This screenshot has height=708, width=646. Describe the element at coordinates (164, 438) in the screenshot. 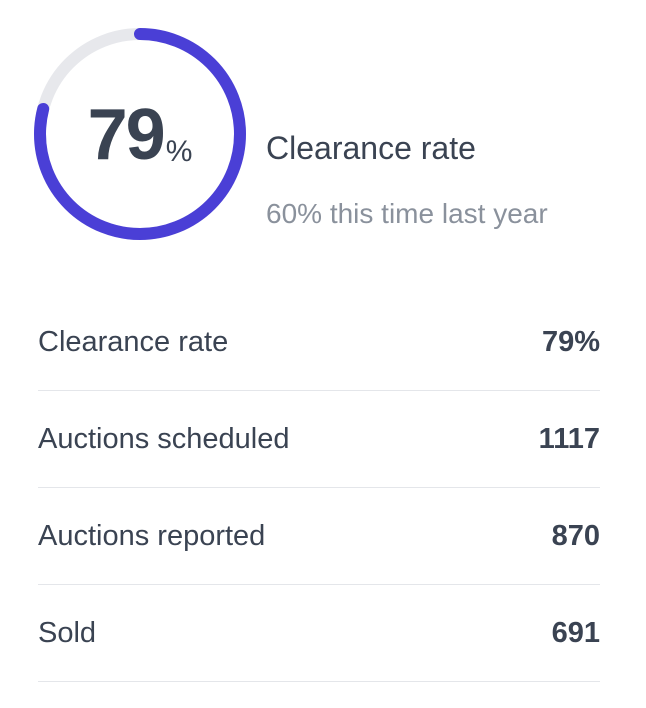

I see `stat-label: Auctions scheduled` at that location.